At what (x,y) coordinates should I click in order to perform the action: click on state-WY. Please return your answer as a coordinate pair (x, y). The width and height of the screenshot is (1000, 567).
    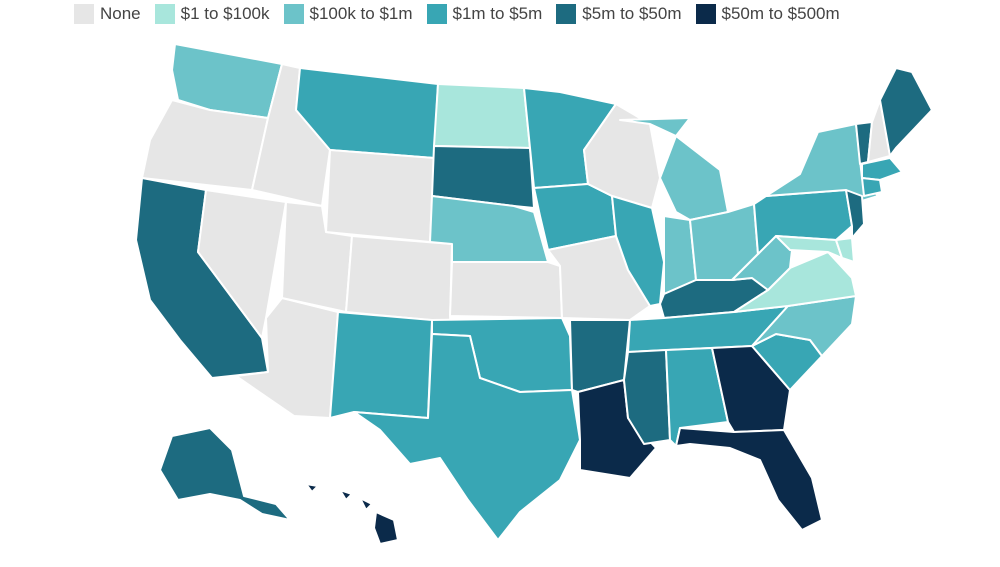
    Looking at the image, I should click on (380, 196).